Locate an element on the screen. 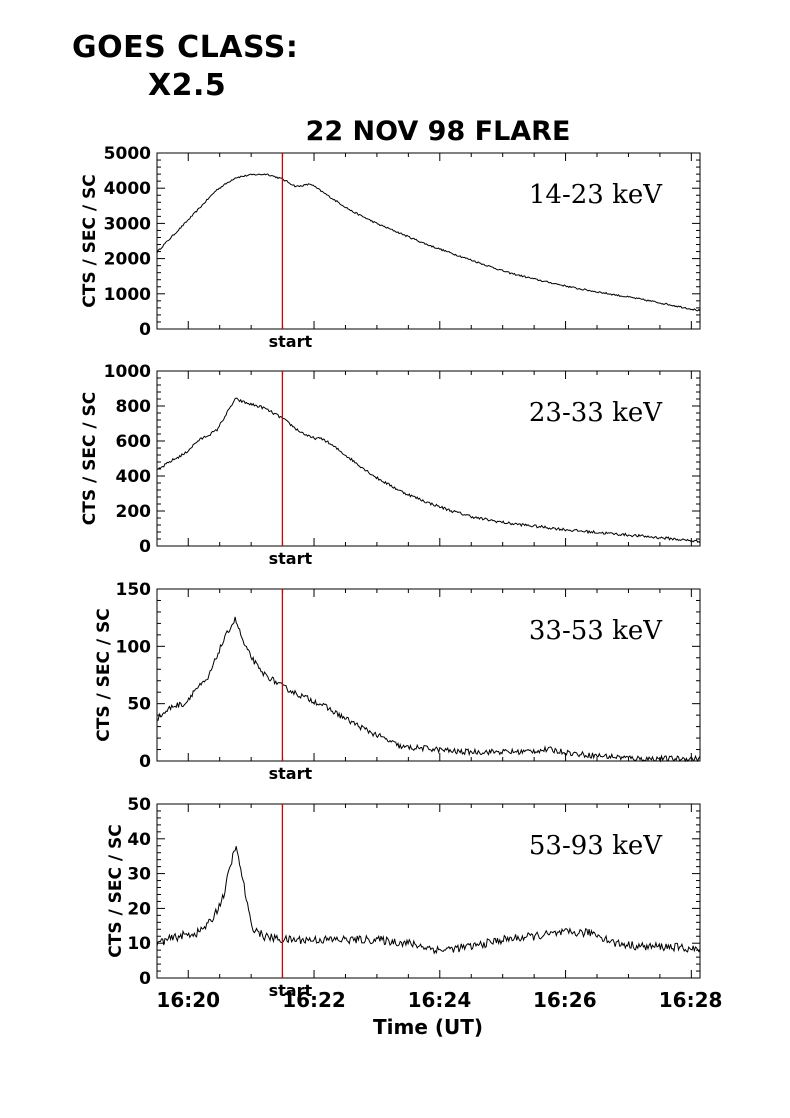 The height and width of the screenshot is (1118, 790). band-label: 53-93 keV is located at coordinates (596, 846).